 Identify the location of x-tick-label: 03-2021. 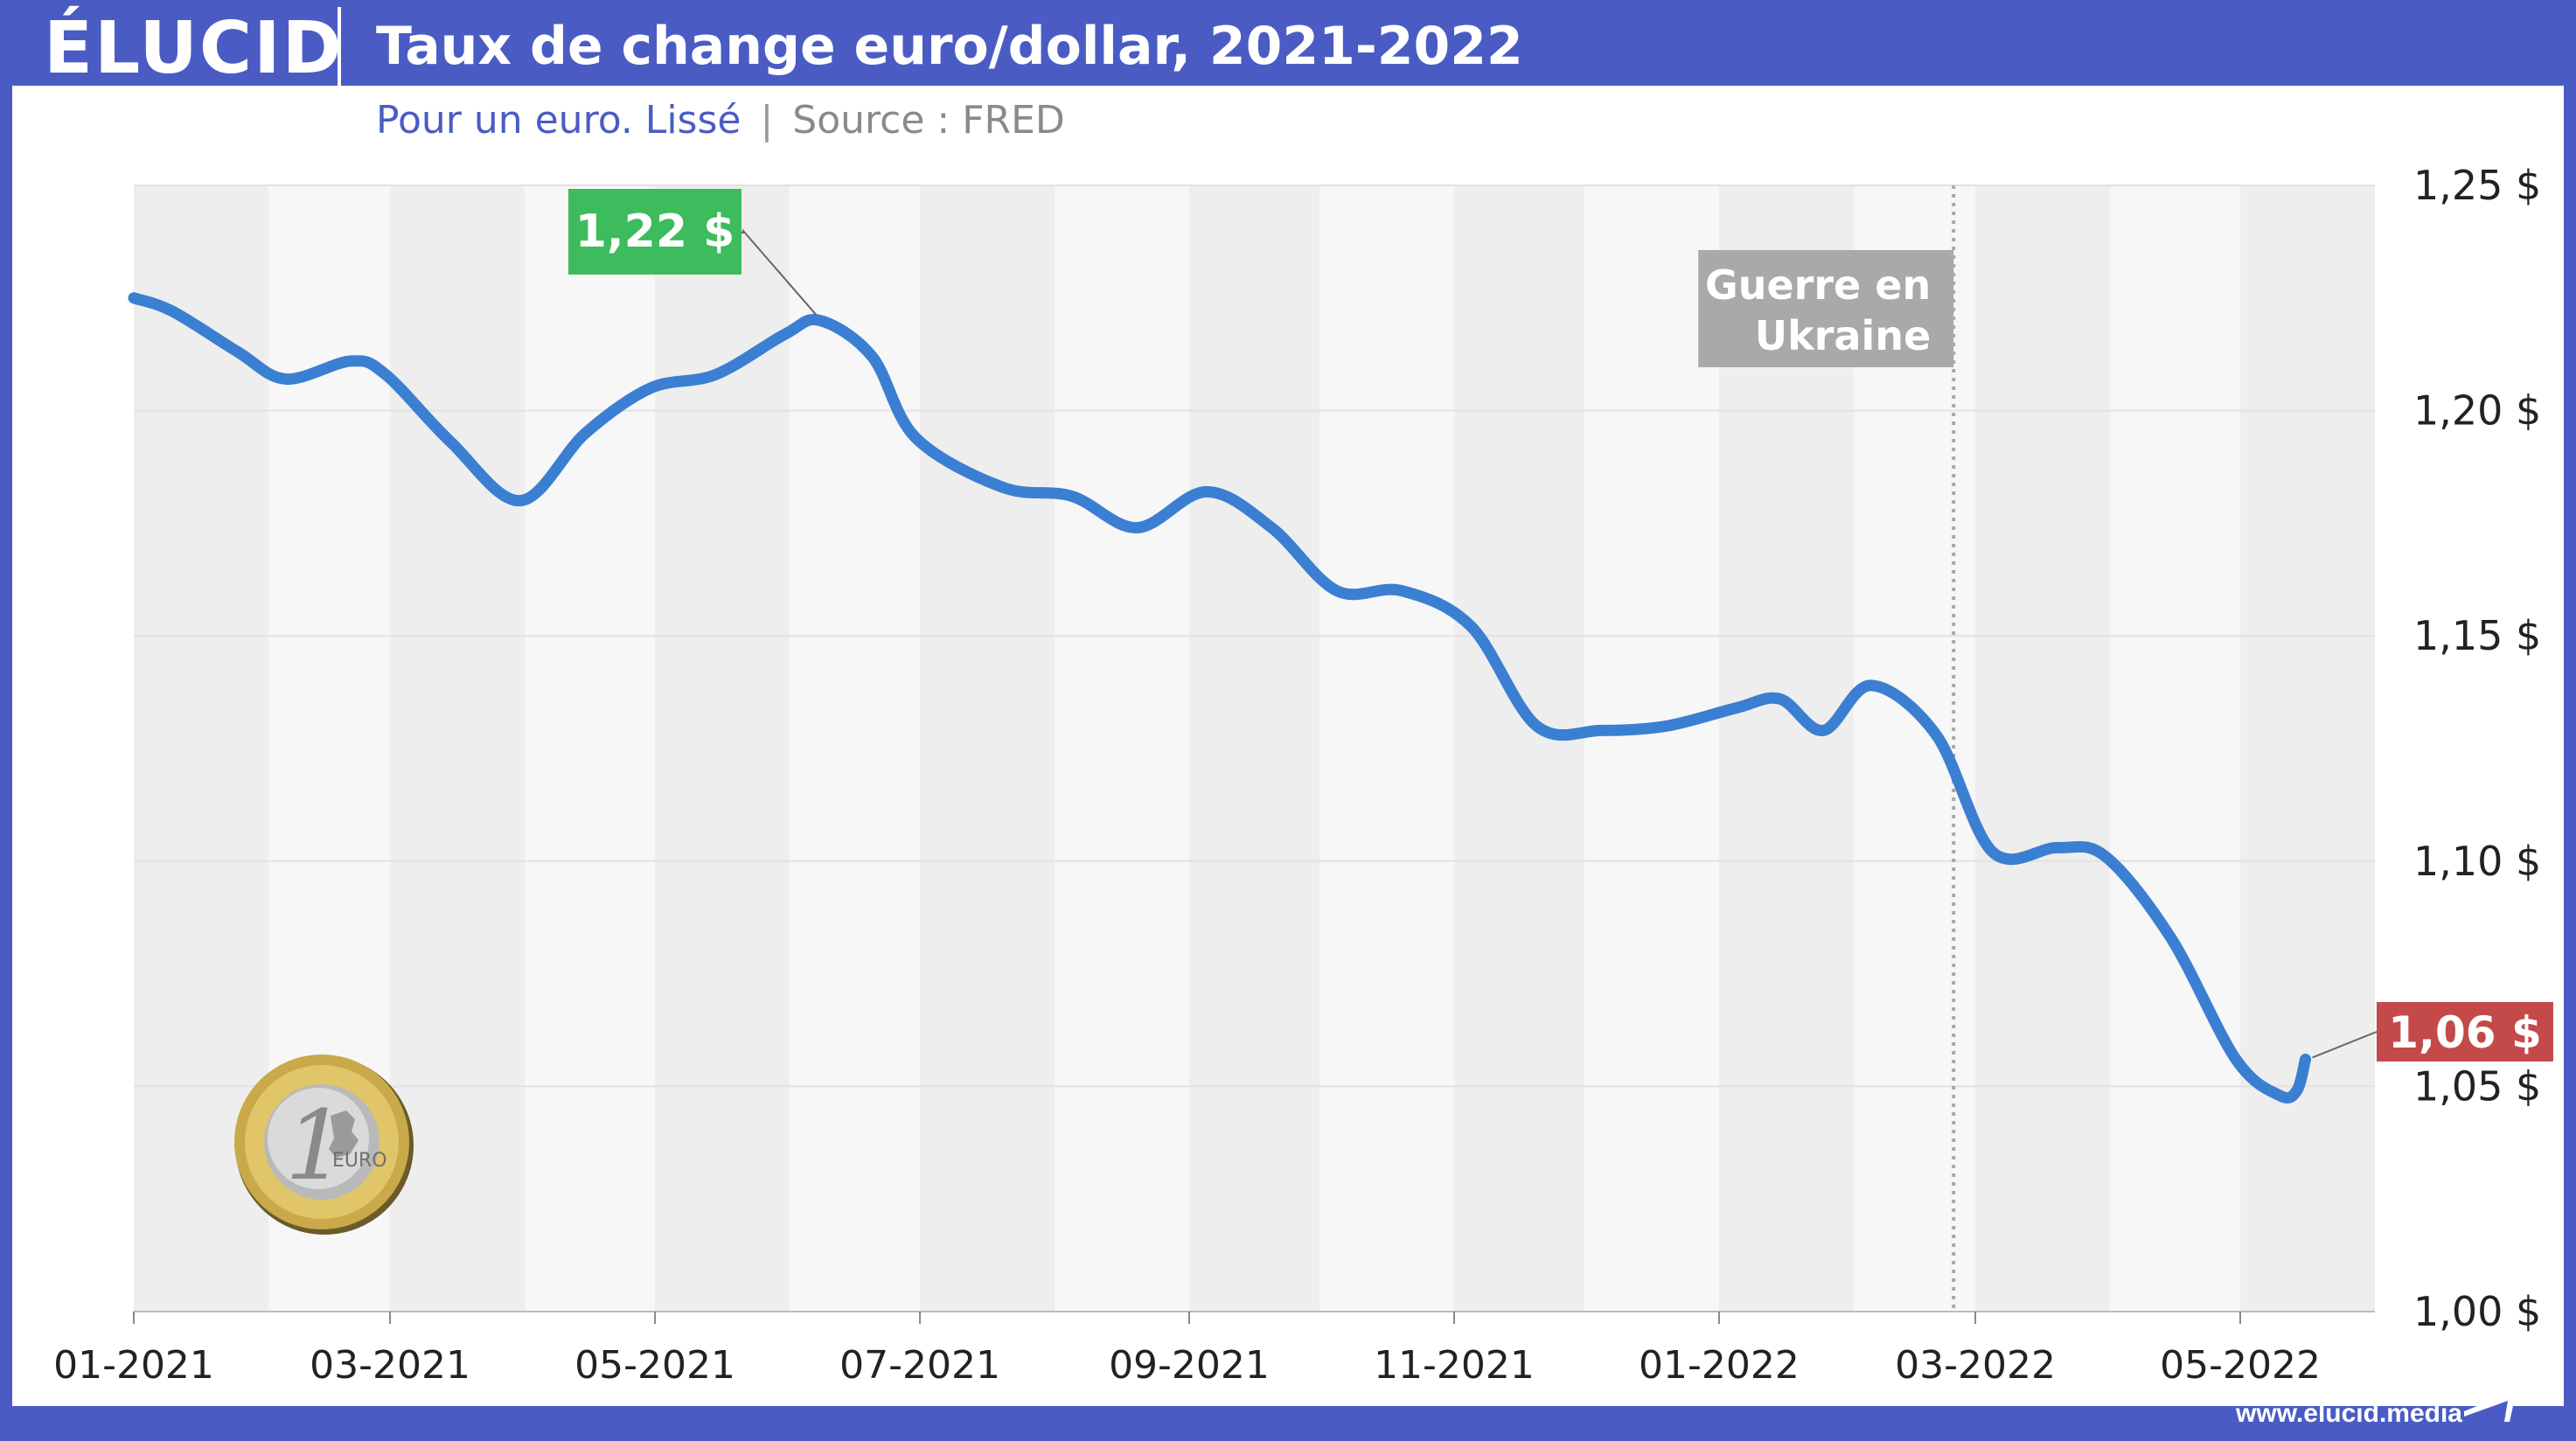
(390, 1366).